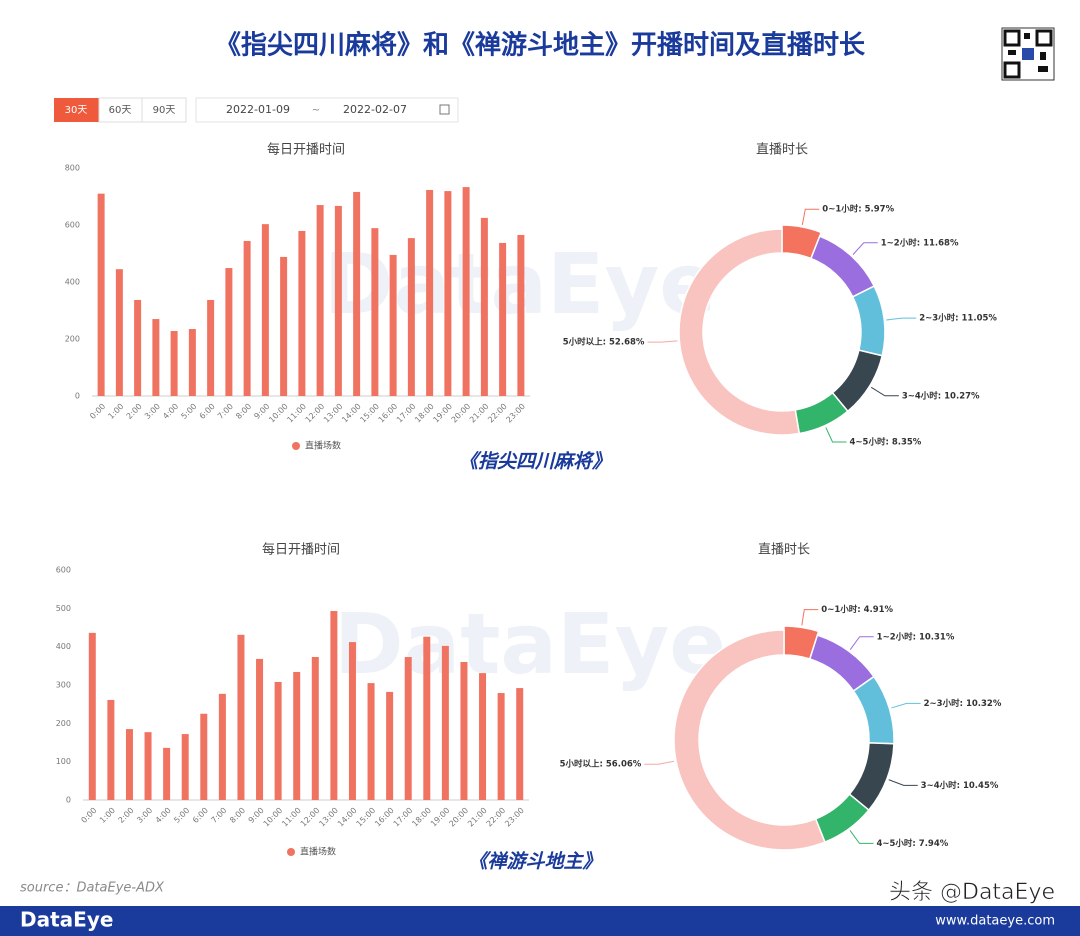 Image resolution: width=1080 pixels, height=936 pixels. What do you see at coordinates (327, 110) in the screenshot?
I see `date-picker` at bounding box center [327, 110].